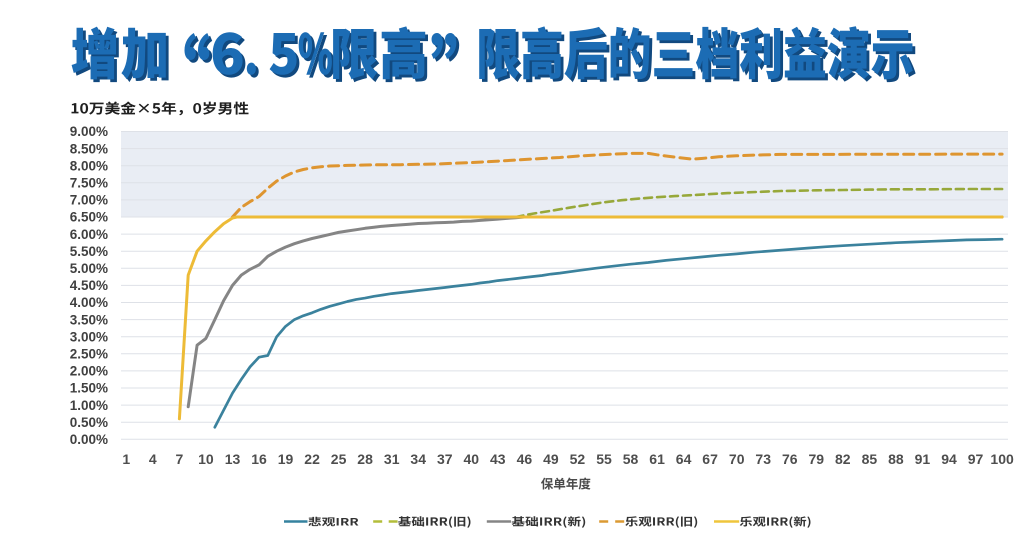 This screenshot has width=1036, height=545. What do you see at coordinates (392, 459) in the screenshot?
I see `svg-text: 31` at bounding box center [392, 459].